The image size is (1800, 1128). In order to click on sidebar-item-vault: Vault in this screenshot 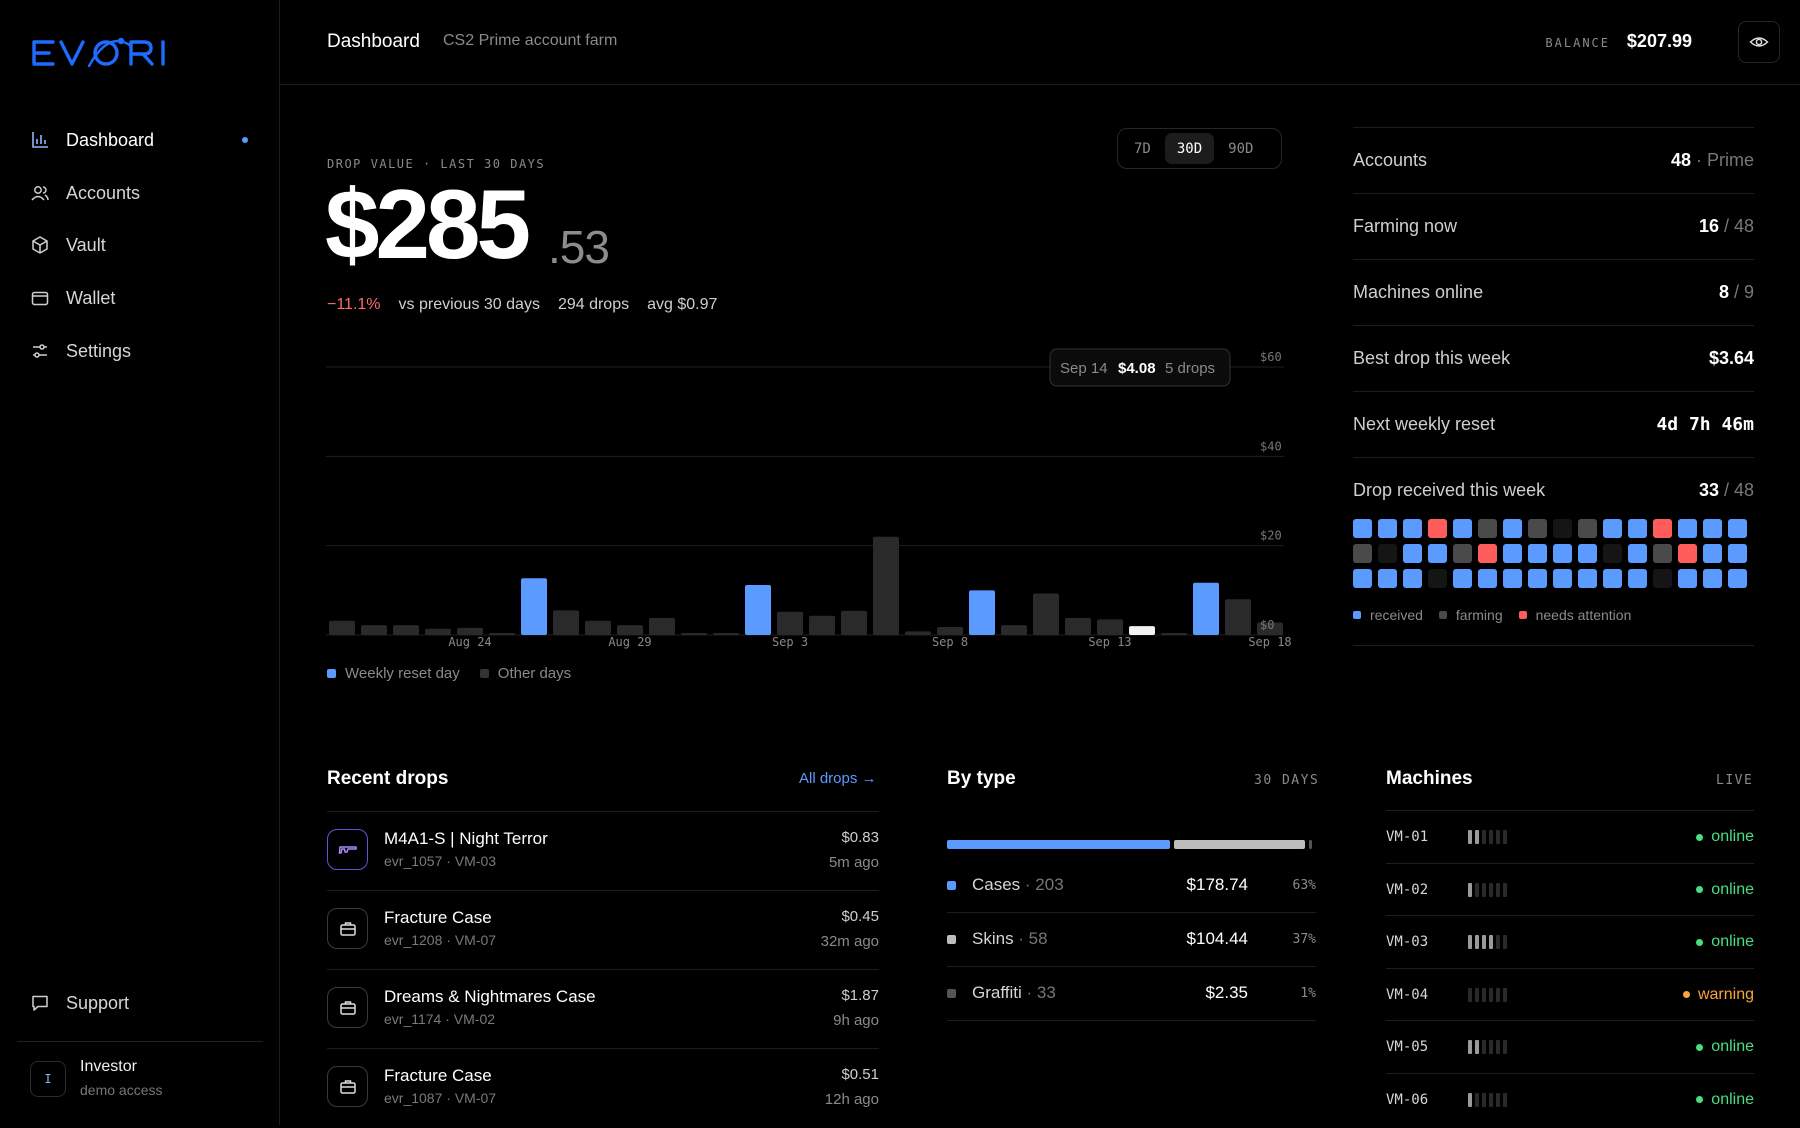, I will do `click(68, 245)`.